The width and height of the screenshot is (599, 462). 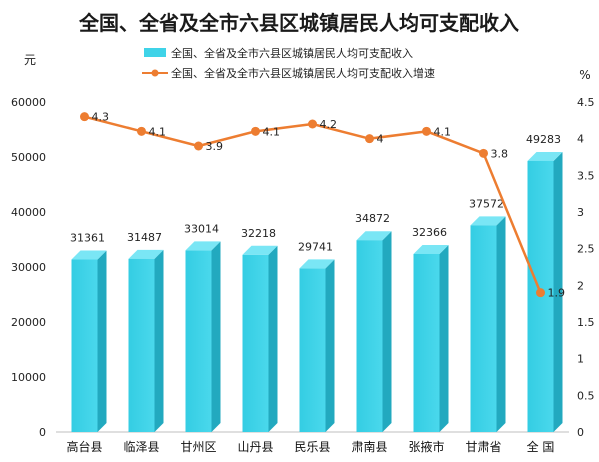 I want to click on bar-value-label: 31361, so click(x=87, y=238).